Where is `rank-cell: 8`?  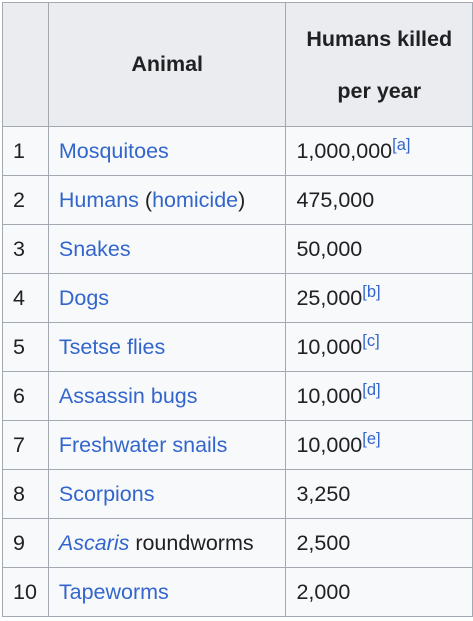
rank-cell: 8 is located at coordinates (25, 494).